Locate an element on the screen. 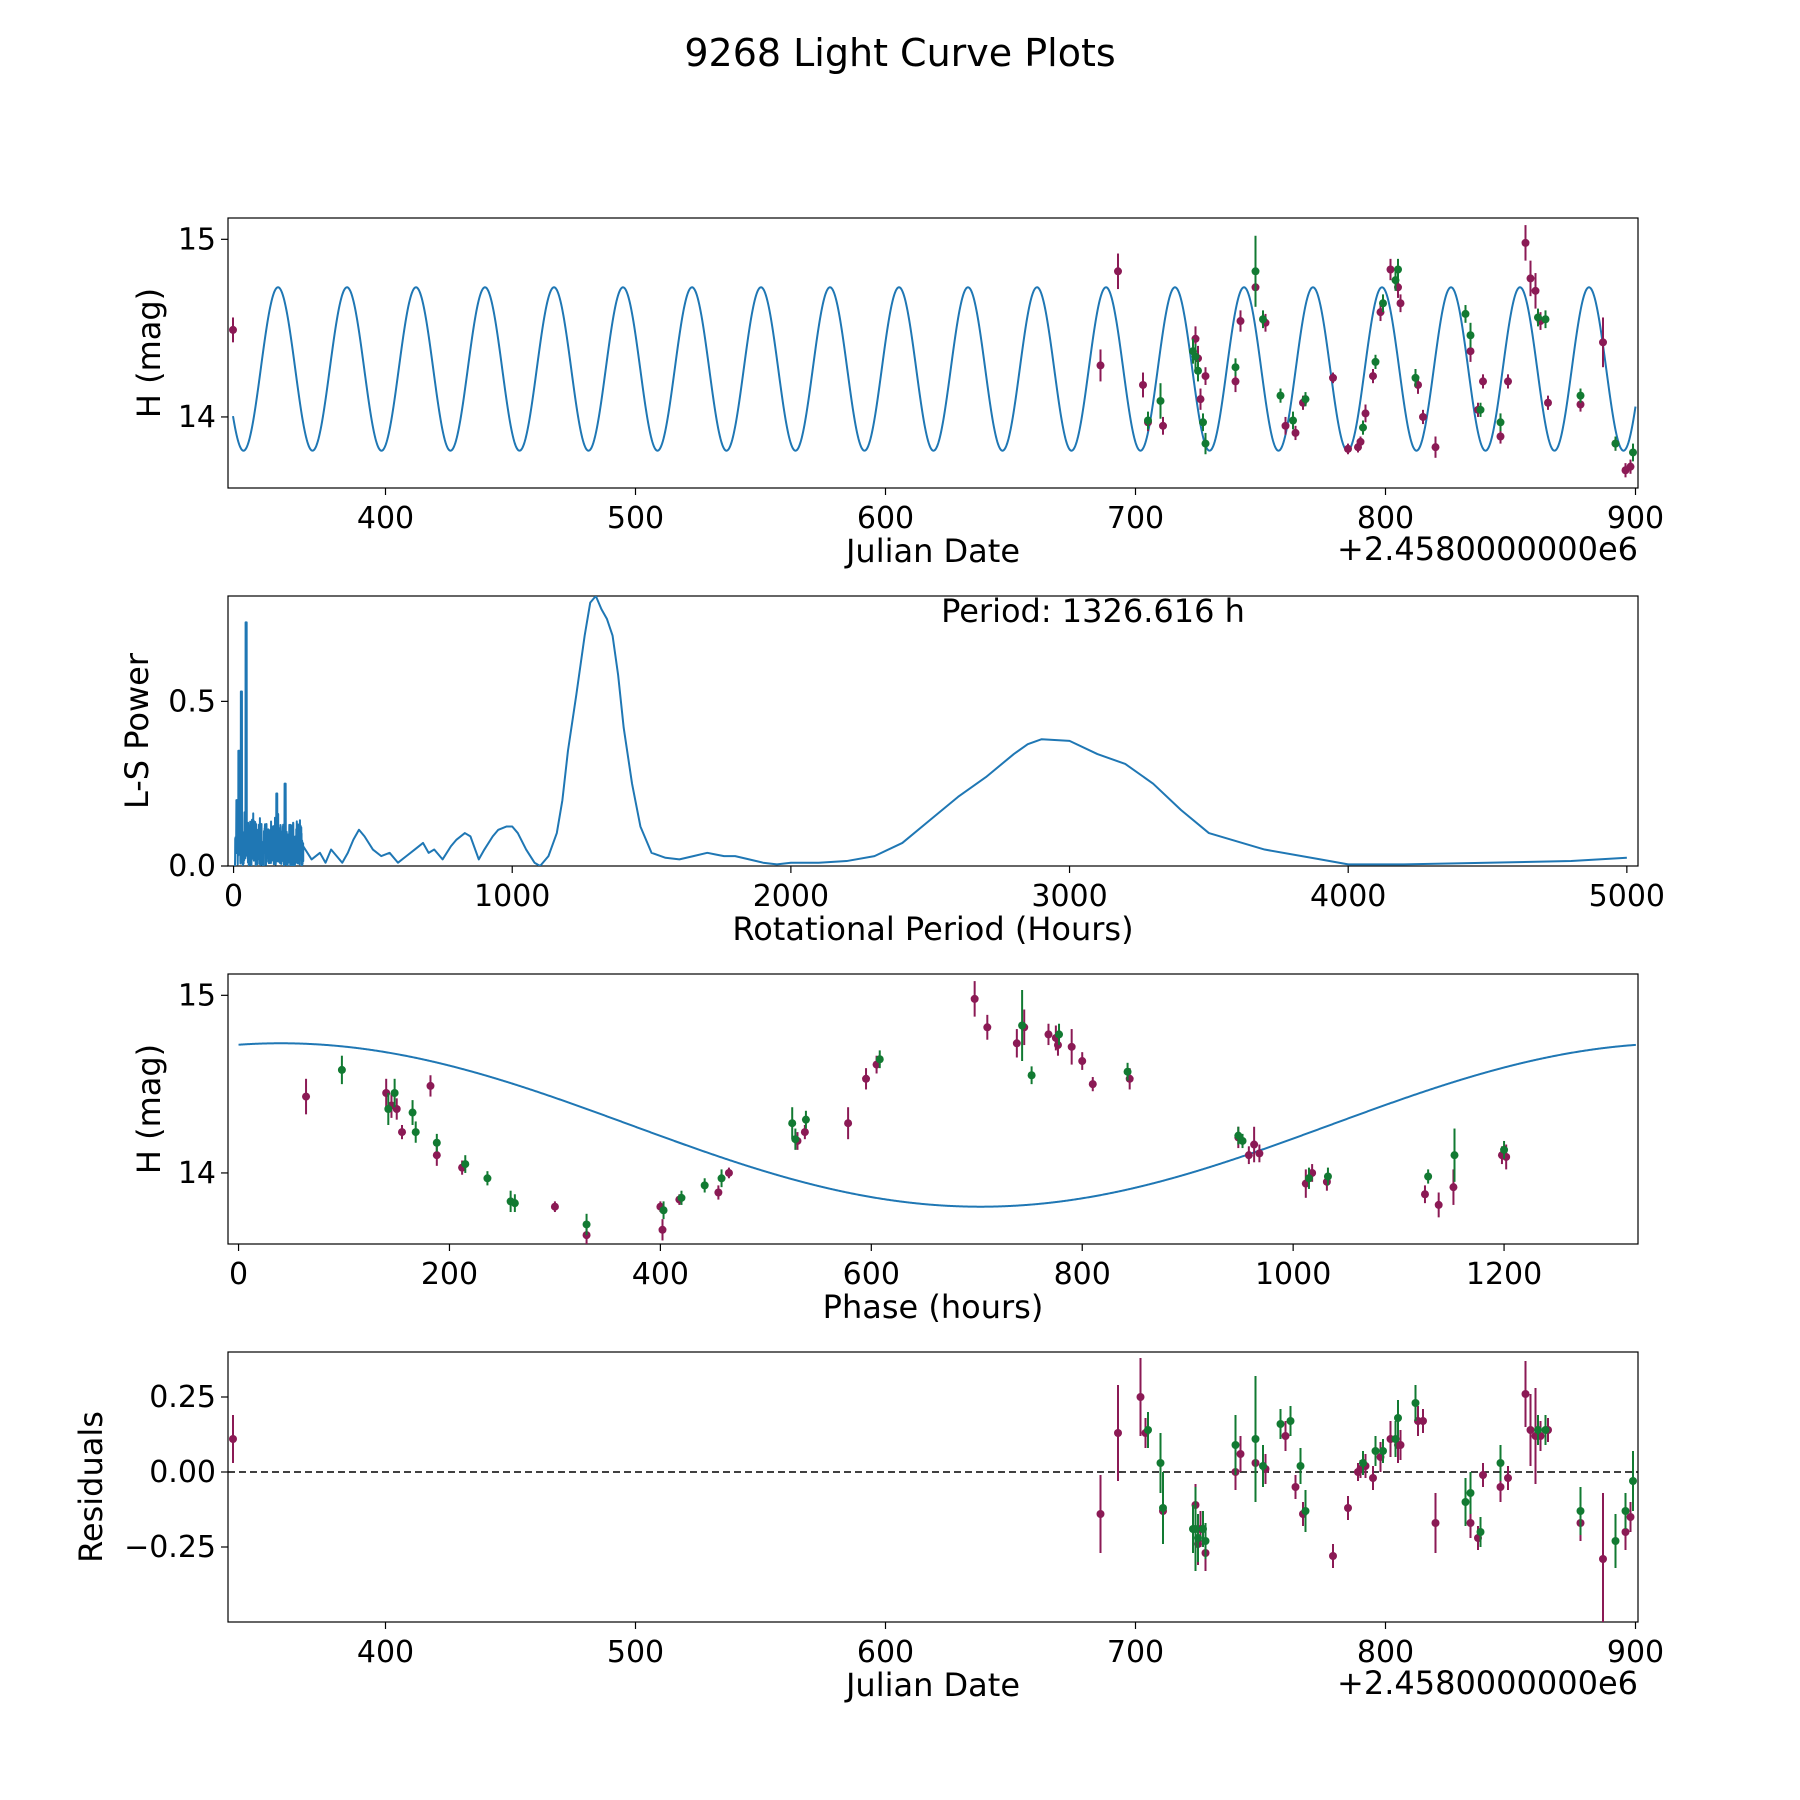  light-curve-frame is located at coordinates (933, 353).